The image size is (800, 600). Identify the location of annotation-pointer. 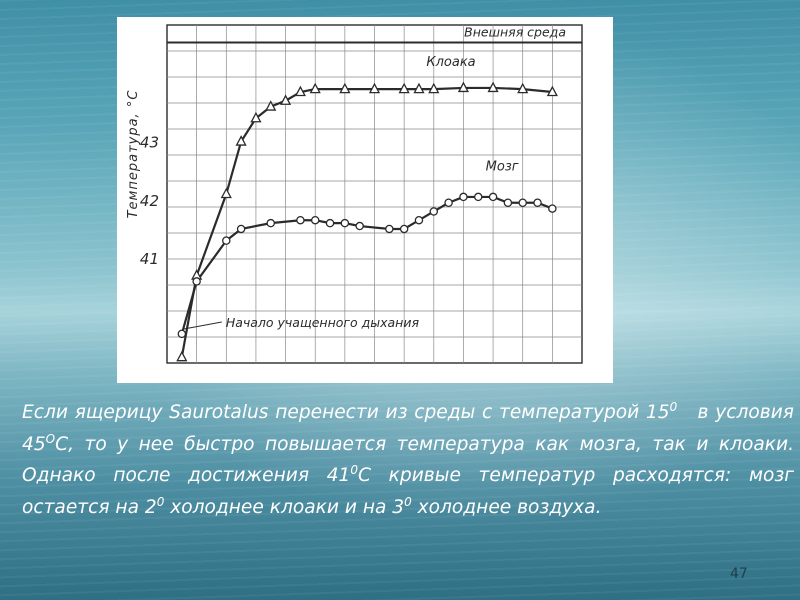
(202, 325).